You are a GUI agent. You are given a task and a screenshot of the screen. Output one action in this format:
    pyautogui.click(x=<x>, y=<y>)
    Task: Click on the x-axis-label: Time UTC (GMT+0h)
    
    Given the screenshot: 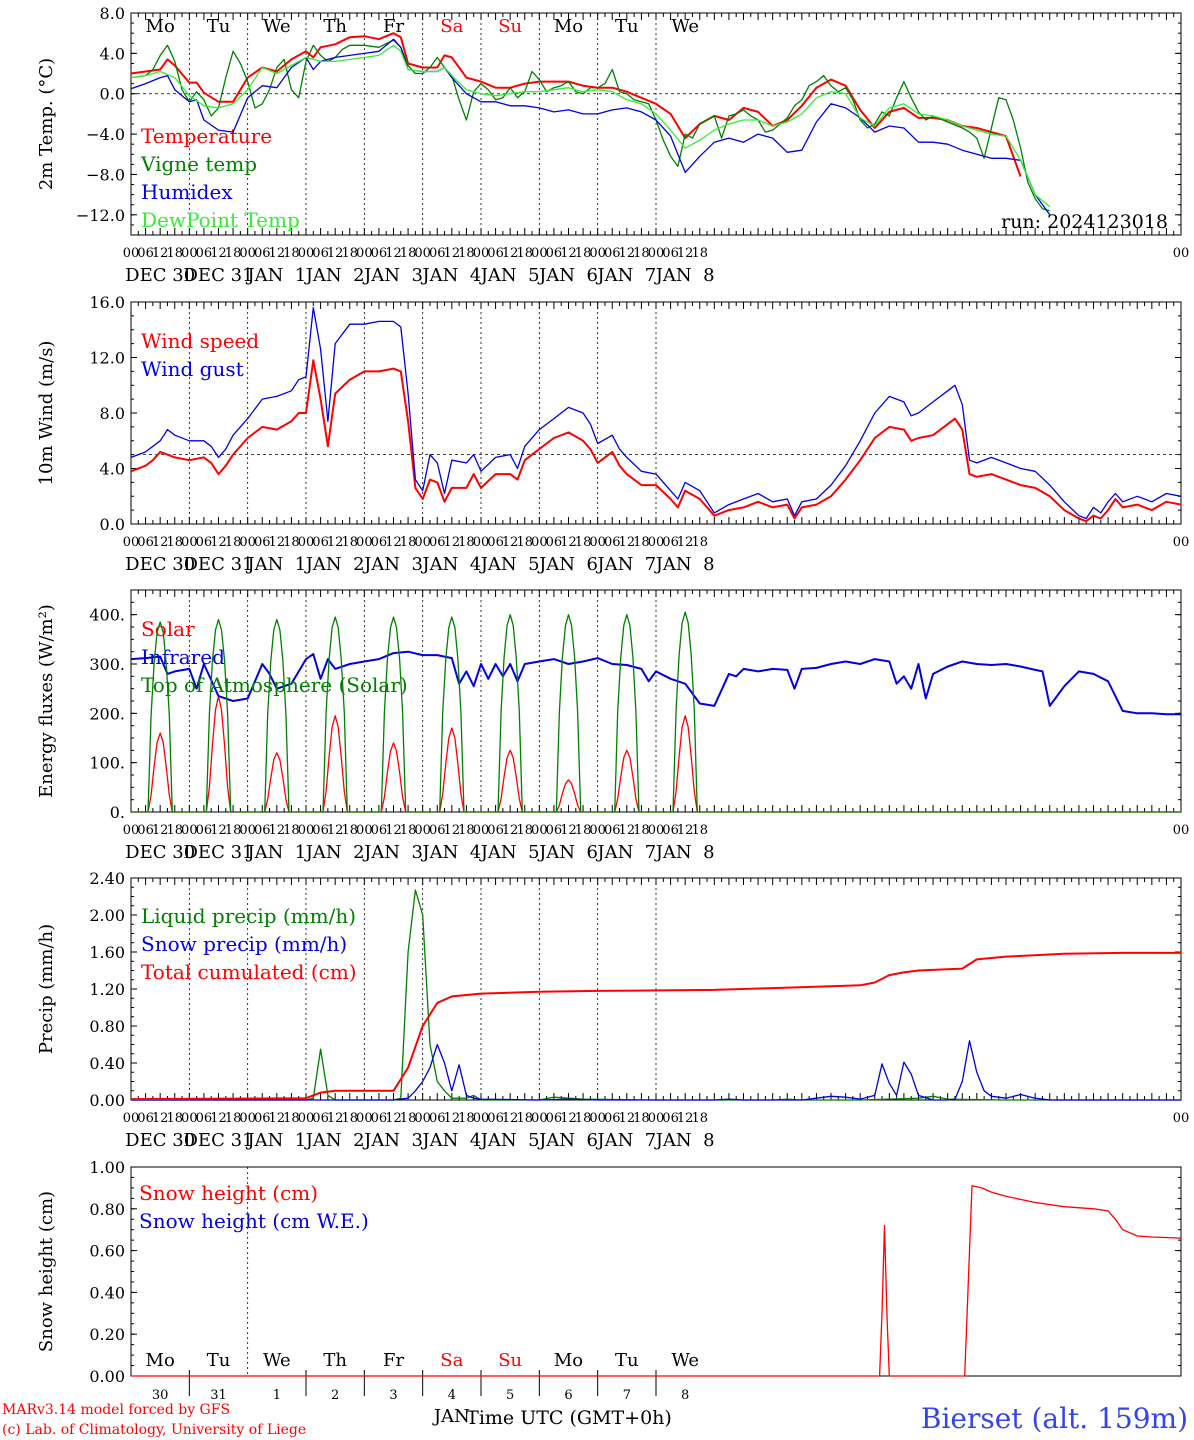 What is the action you would take?
    pyautogui.click(x=569, y=1418)
    